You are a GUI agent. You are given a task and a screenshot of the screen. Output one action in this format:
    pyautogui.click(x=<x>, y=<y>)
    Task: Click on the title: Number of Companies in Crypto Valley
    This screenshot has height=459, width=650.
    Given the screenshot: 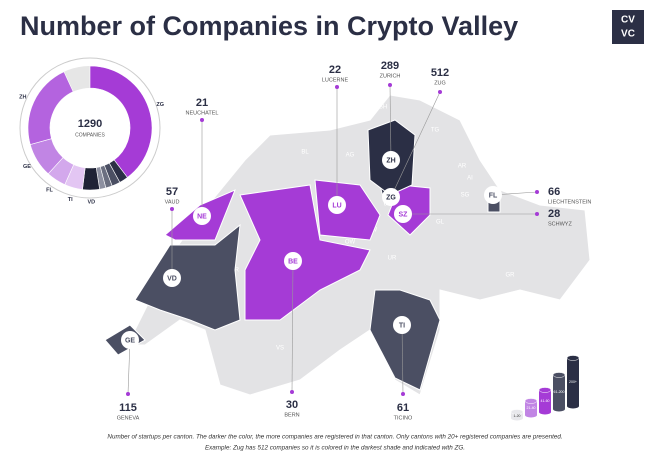 What is the action you would take?
    pyautogui.click(x=269, y=26)
    